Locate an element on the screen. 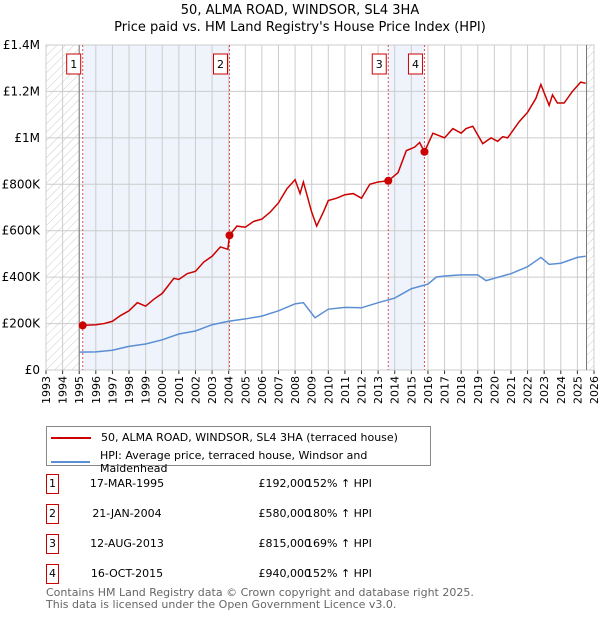  x-tick-label: 2010 is located at coordinates (328, 390).